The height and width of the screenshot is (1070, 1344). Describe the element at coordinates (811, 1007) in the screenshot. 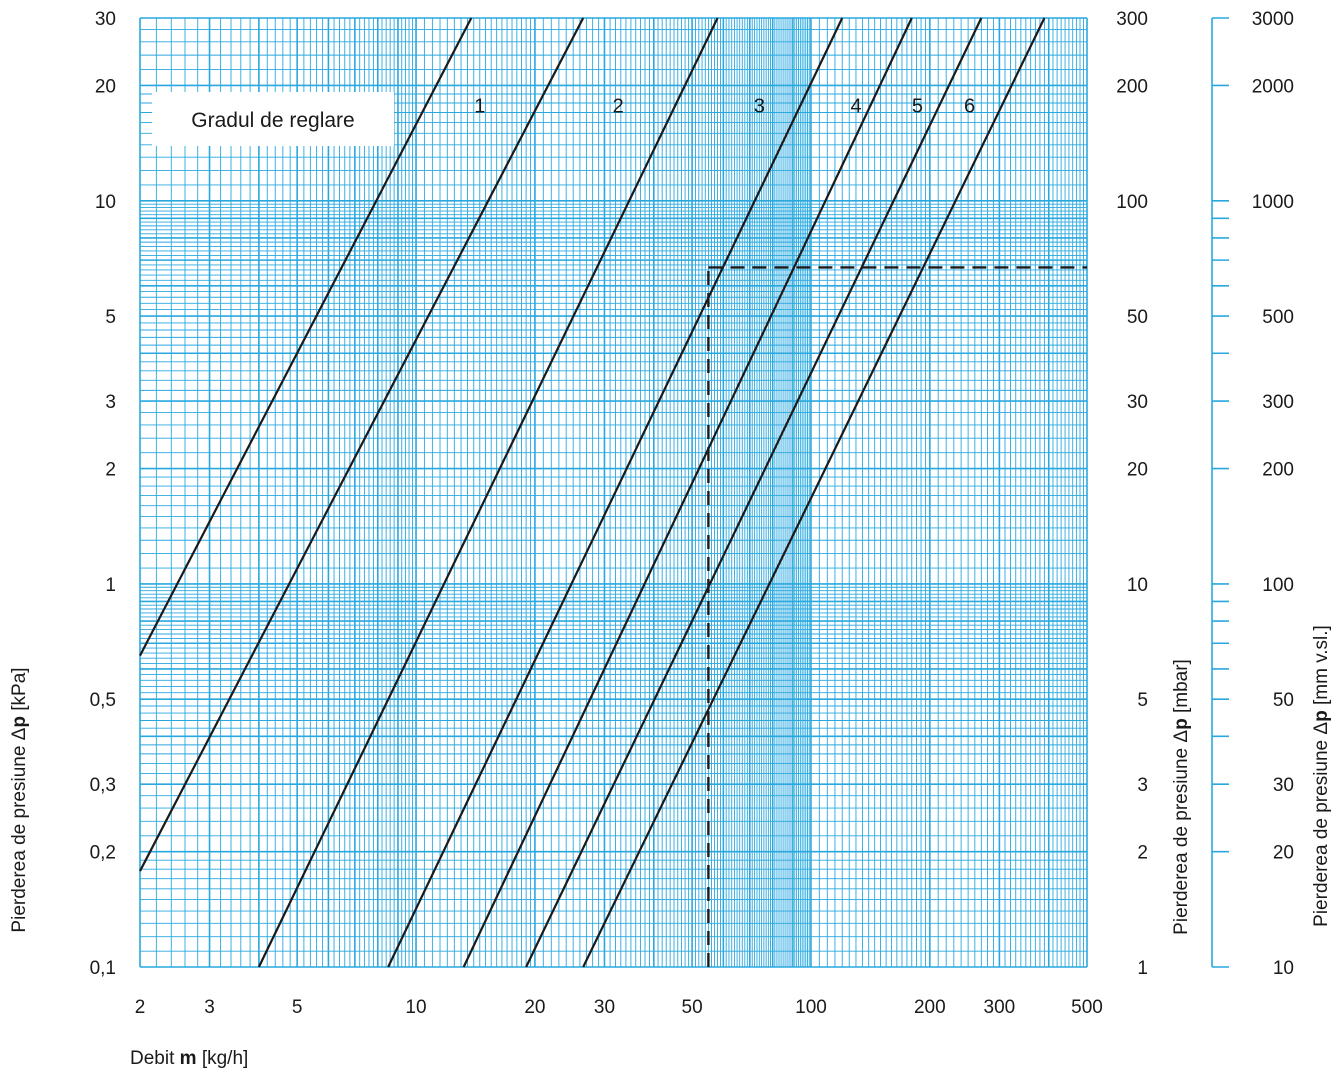

I see `x-tick-label: 100` at that location.